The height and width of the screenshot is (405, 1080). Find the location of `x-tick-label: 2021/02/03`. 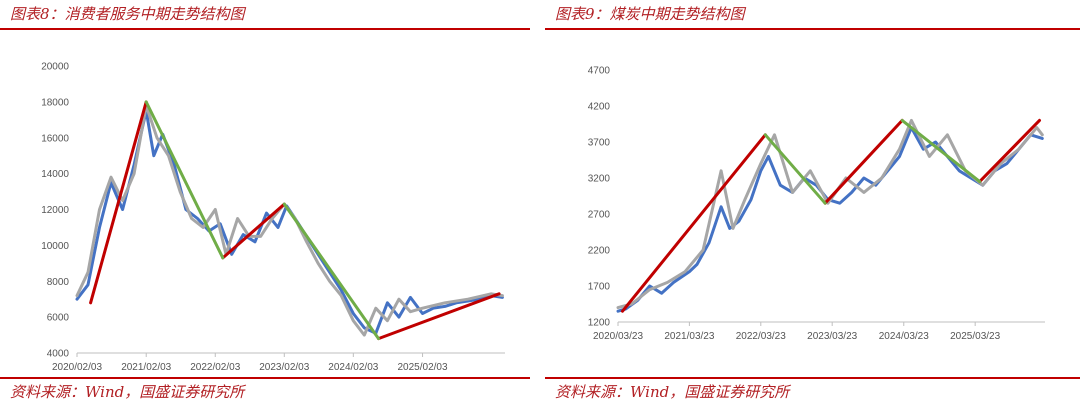

x-tick-label: 2021/02/03 is located at coordinates (146, 367).